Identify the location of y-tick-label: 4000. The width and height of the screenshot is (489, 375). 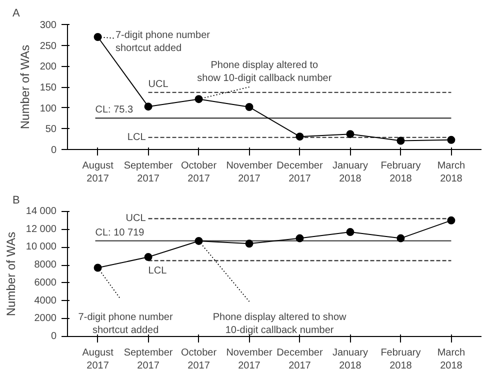
(45, 300).